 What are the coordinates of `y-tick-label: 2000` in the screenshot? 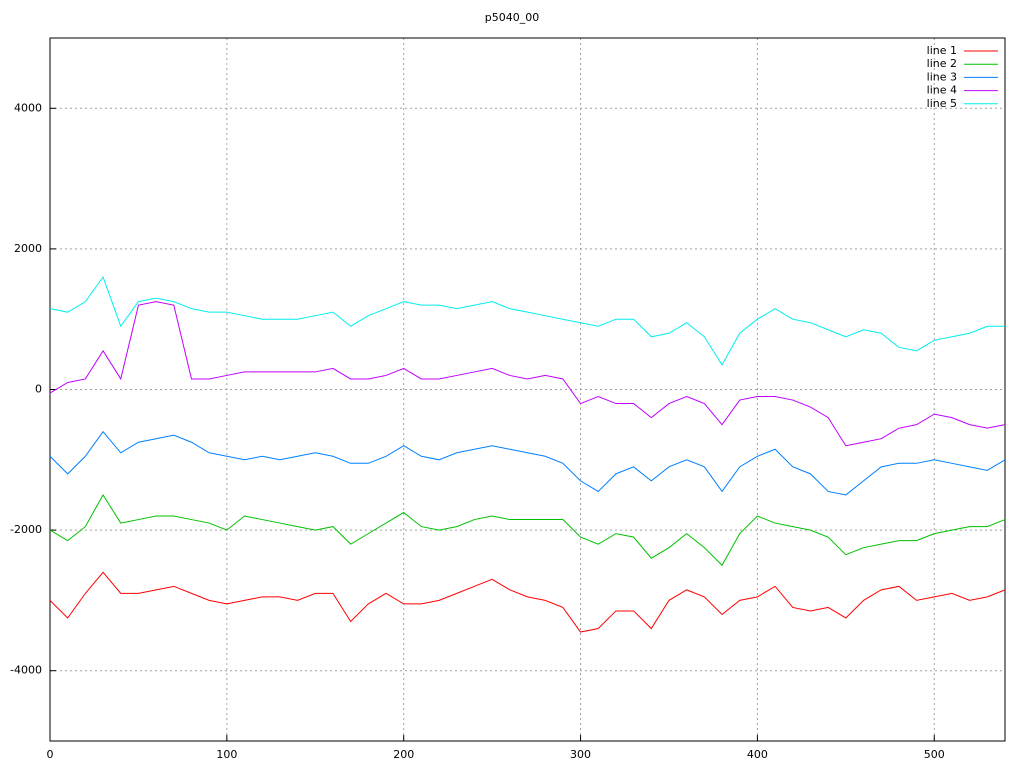 It's located at (28, 248).